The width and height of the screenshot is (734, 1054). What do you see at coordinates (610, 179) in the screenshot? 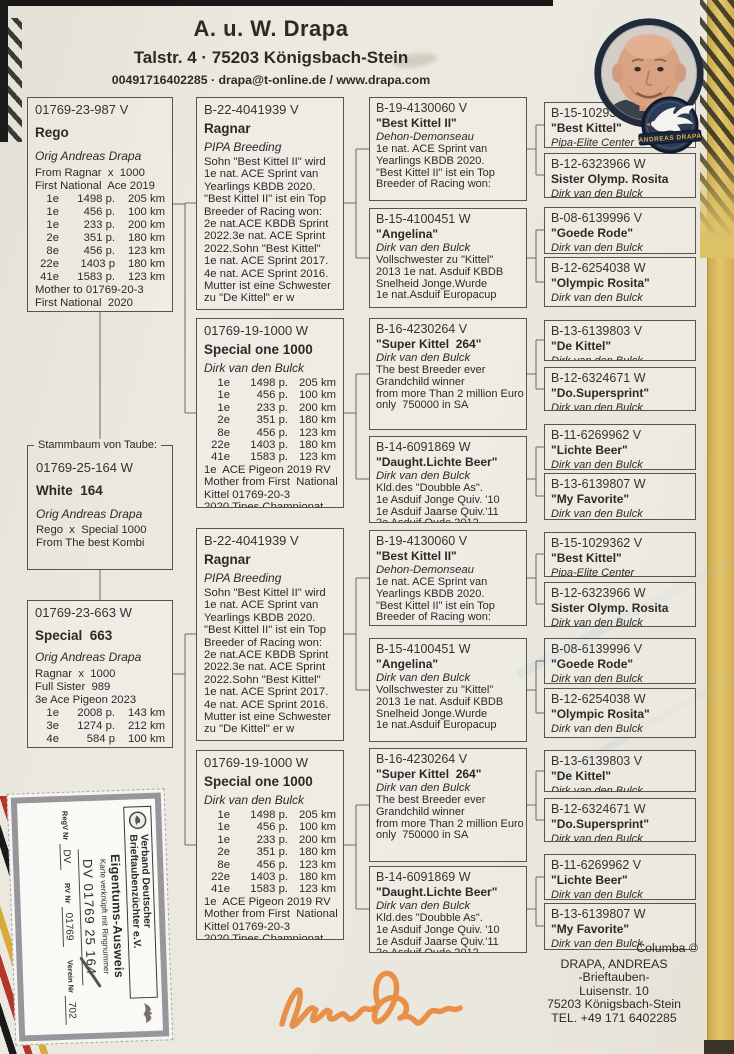
I see `pigeon-name: Sister Olymp. Rosita` at bounding box center [610, 179].